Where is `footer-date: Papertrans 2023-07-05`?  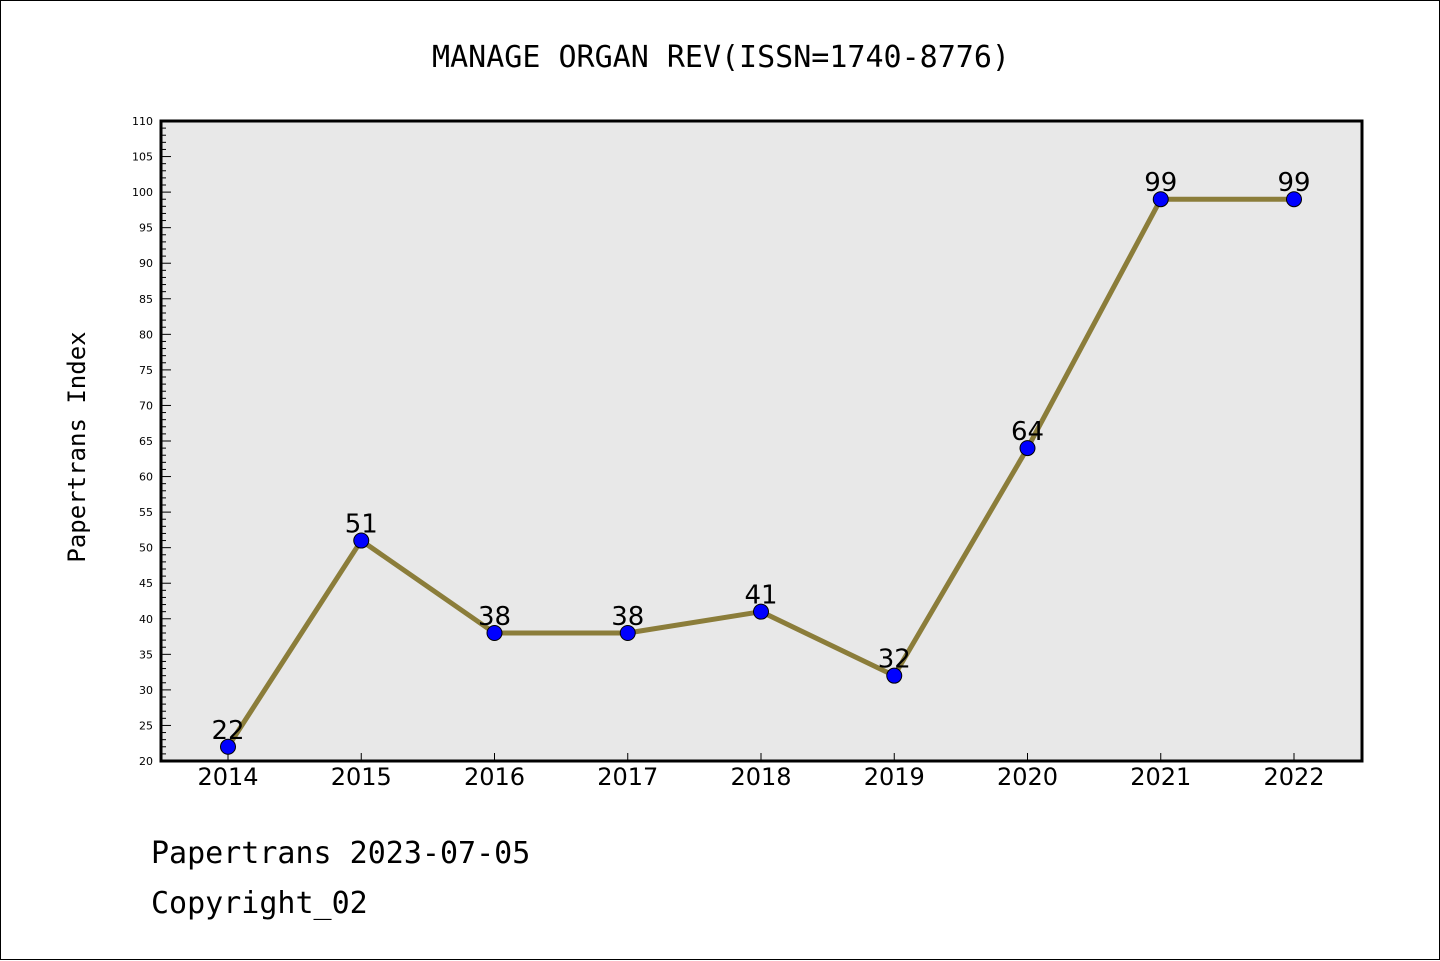
footer-date: Papertrans 2023-07-05 is located at coordinates (341, 853).